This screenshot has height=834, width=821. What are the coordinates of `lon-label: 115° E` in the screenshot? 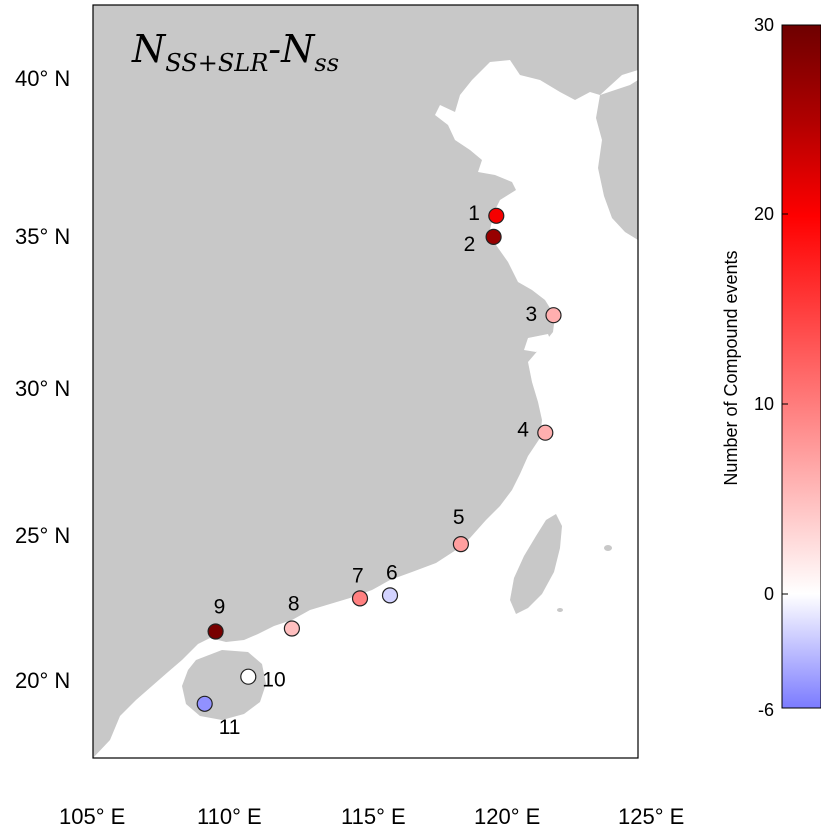 It's located at (373, 816).